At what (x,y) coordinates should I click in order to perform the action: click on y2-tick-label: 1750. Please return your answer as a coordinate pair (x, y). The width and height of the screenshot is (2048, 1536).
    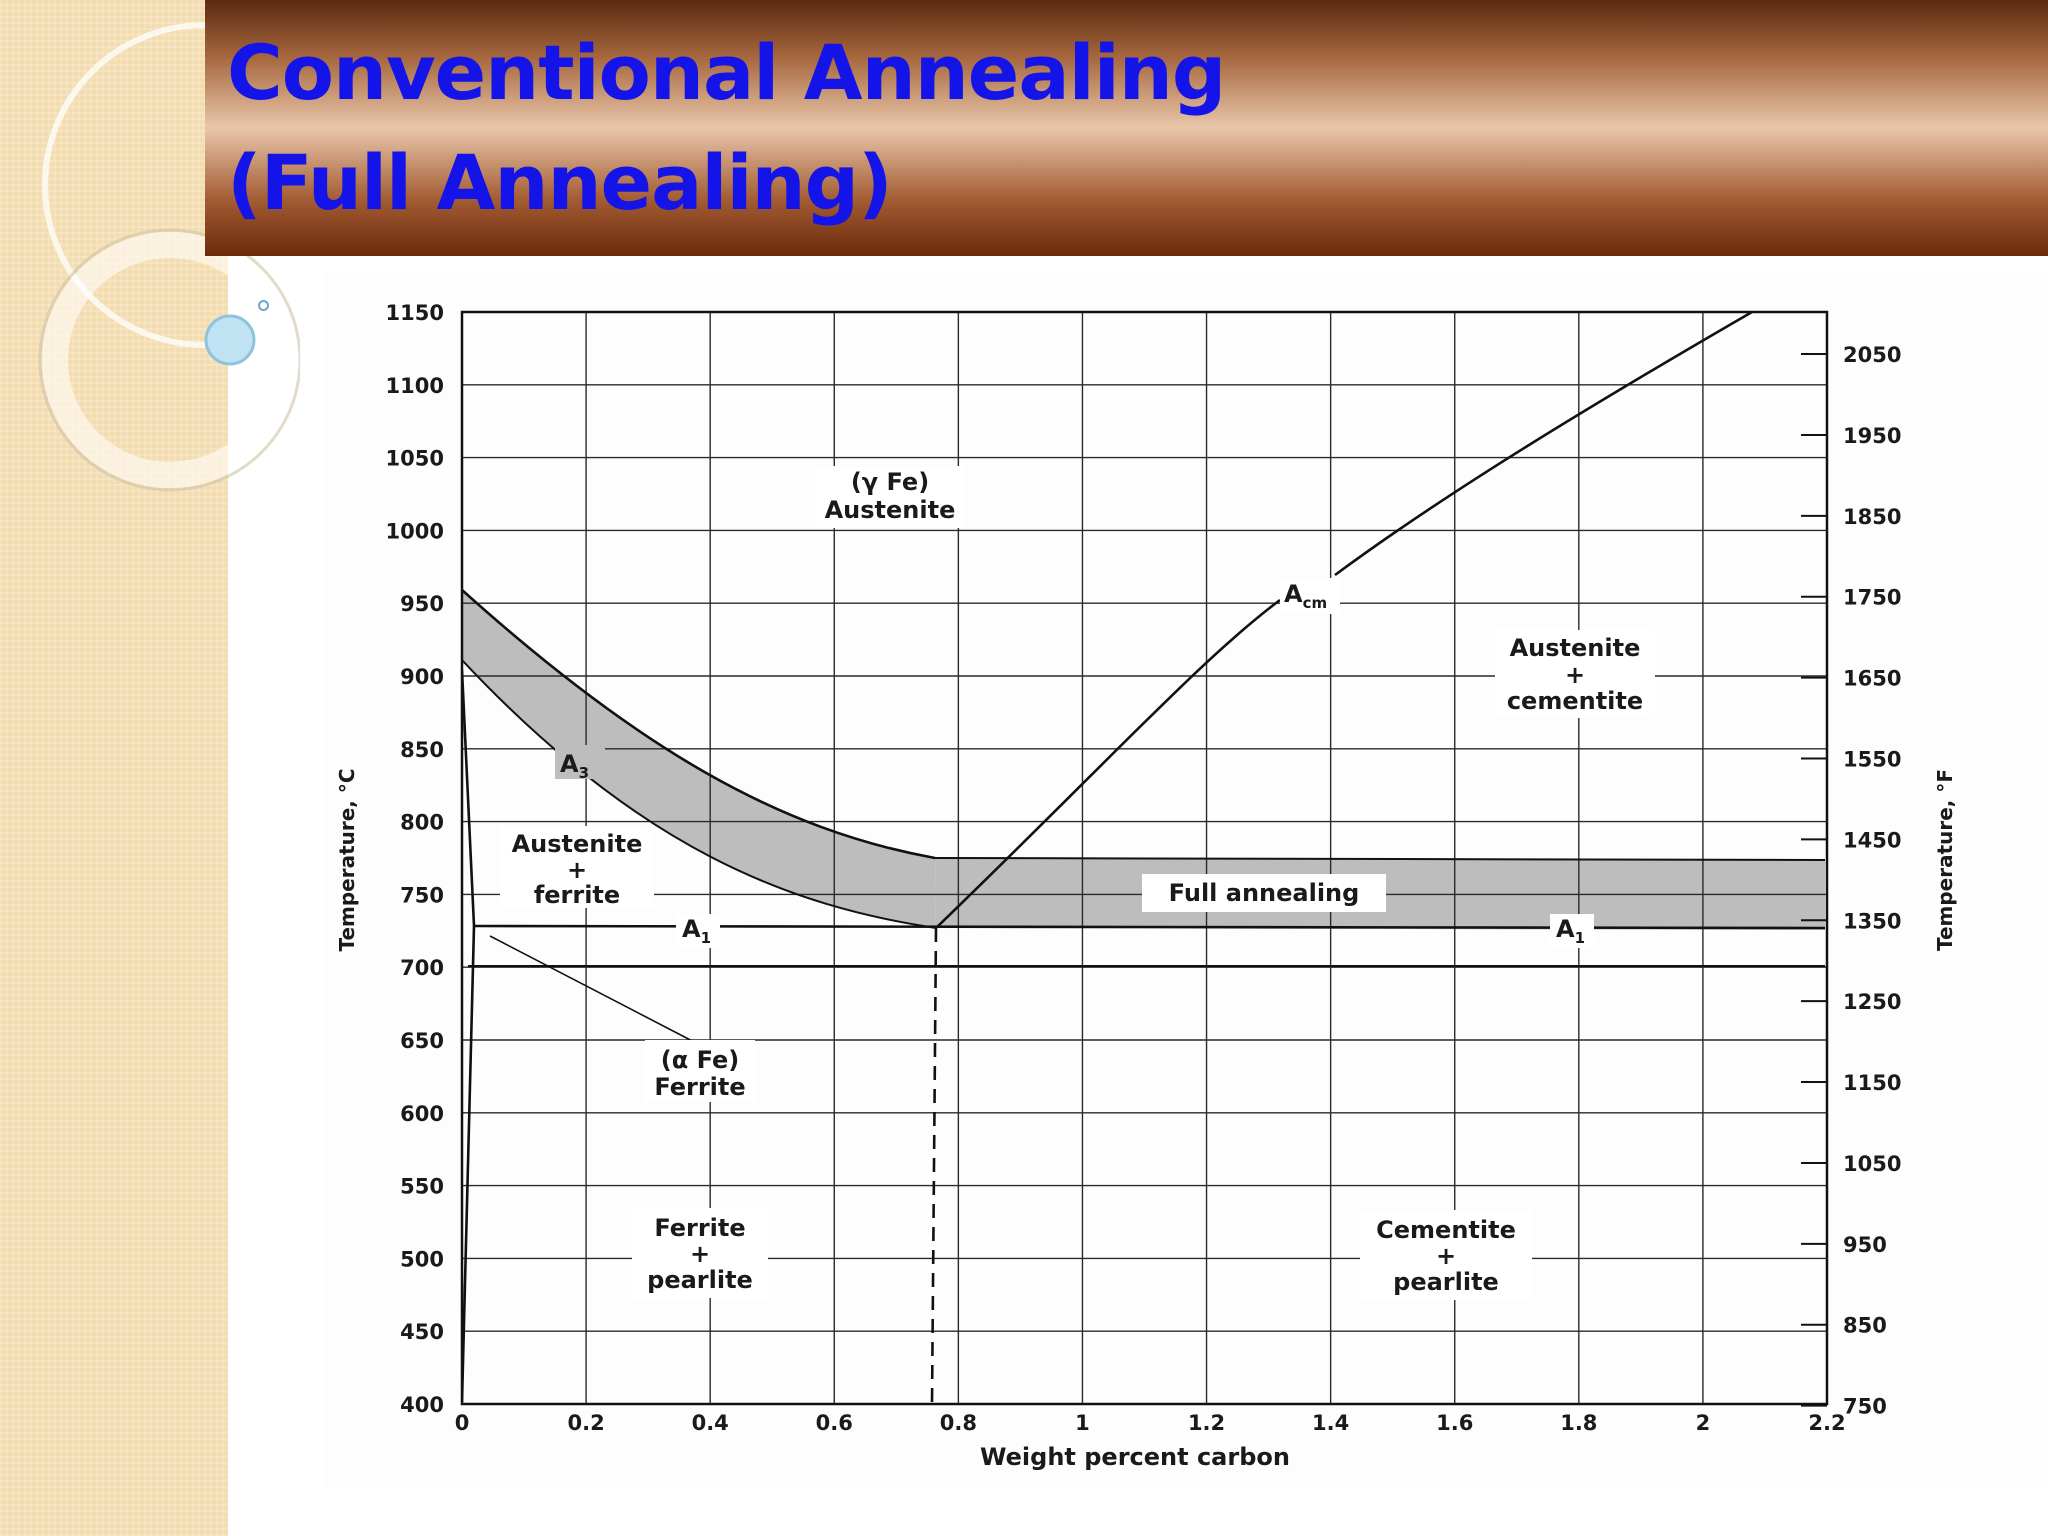
    Looking at the image, I should click on (1872, 598).